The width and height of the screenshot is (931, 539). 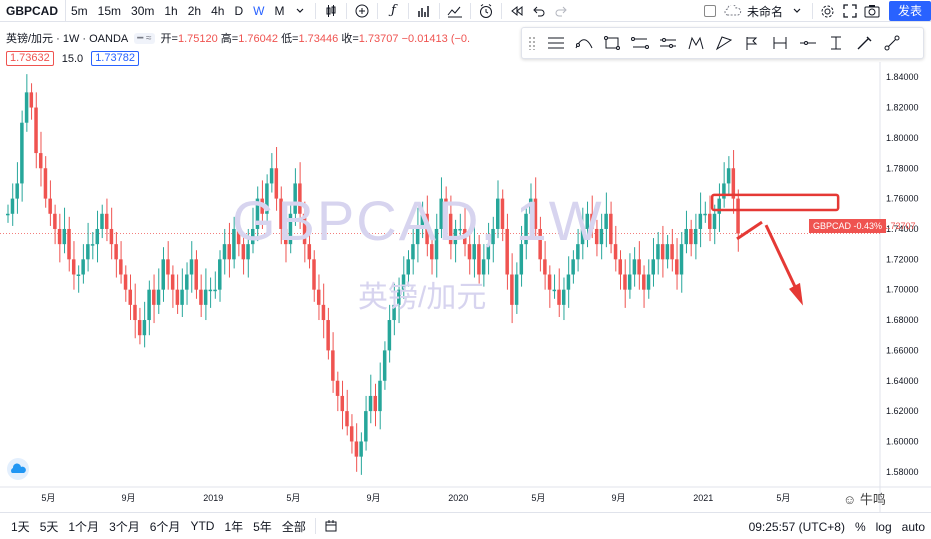 What do you see at coordinates (828, 11) in the screenshot?
I see `gear-icon` at bounding box center [828, 11].